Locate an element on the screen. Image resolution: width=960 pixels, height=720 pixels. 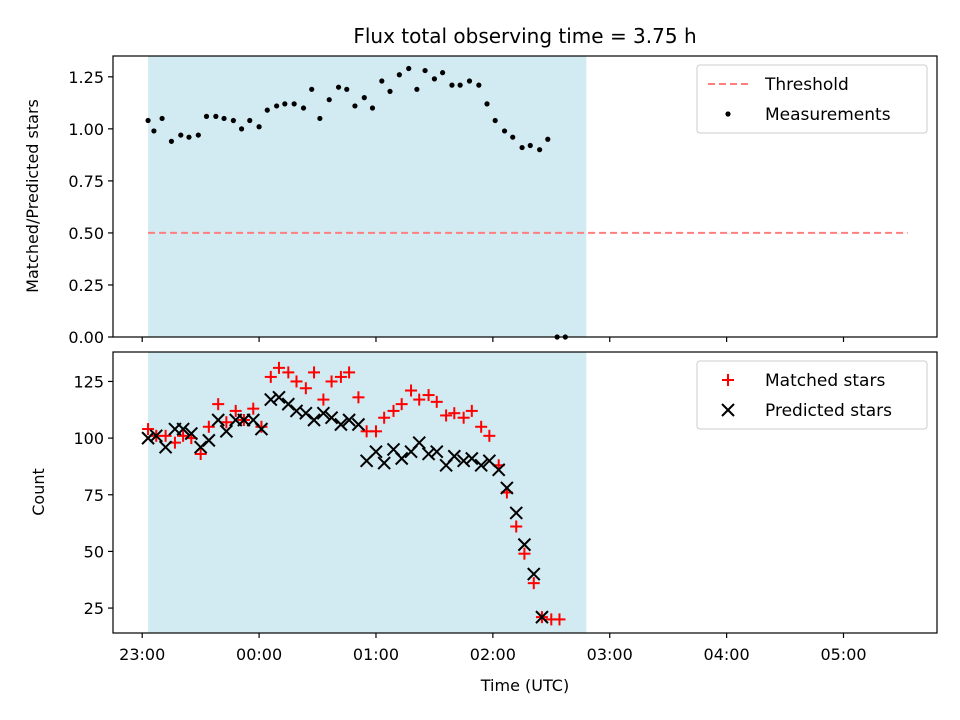
x-axis-label: Time (UTC) is located at coordinates (524, 685).